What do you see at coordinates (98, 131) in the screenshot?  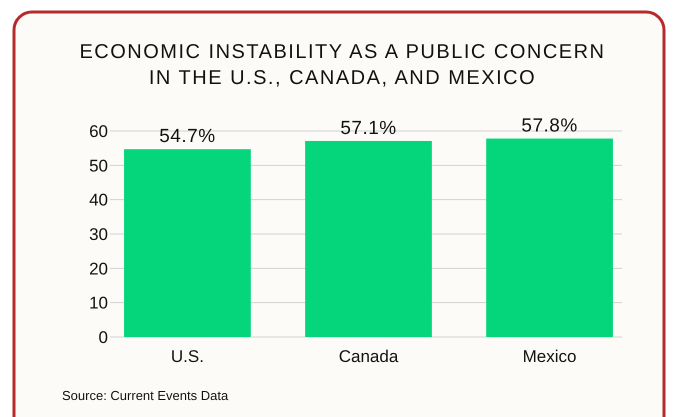 I see `y-tick-label: 60` at bounding box center [98, 131].